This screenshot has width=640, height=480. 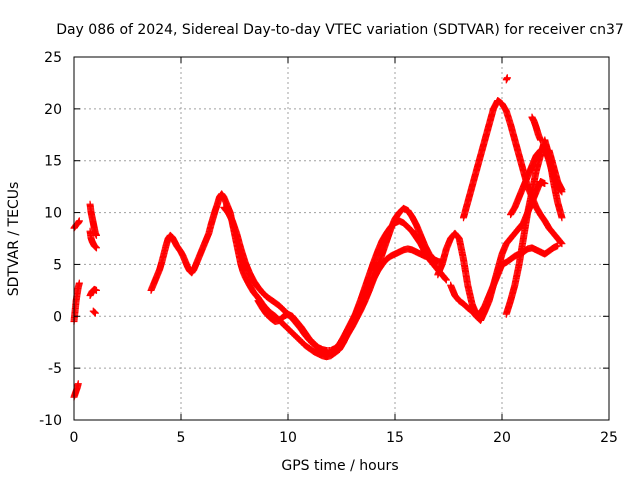 I want to click on x-tick-label: 0, so click(x=74, y=438).